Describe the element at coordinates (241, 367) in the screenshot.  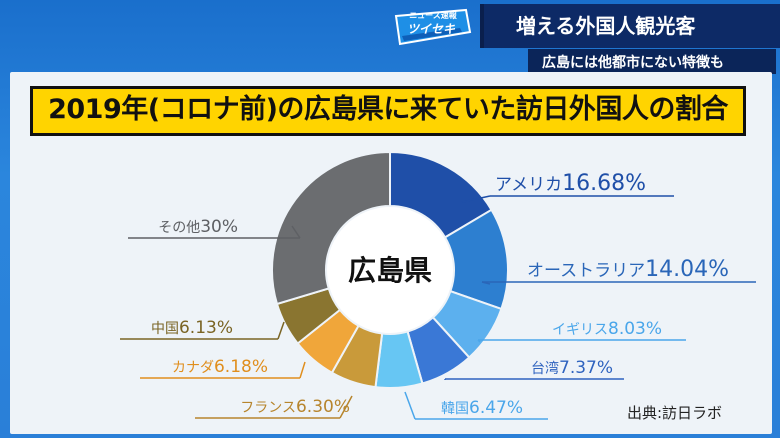
I see `slice-value: 6.18%` at that location.